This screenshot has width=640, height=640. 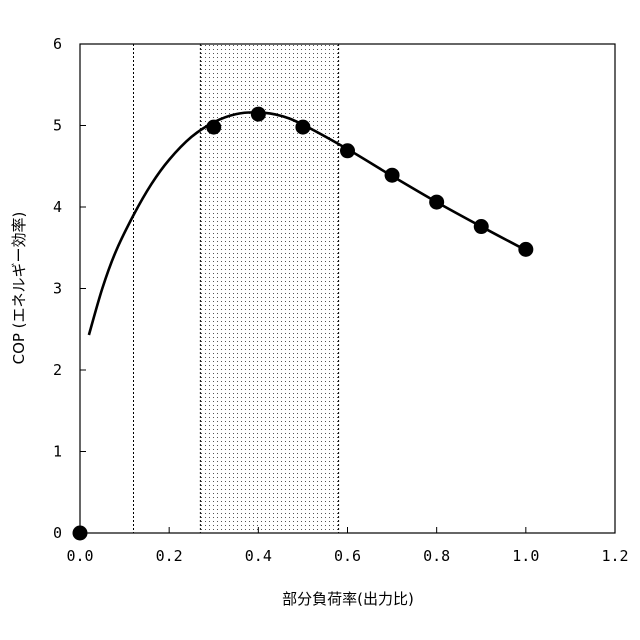 I want to click on y-axis-title: COP (エネルギー効率), so click(x=19, y=288).